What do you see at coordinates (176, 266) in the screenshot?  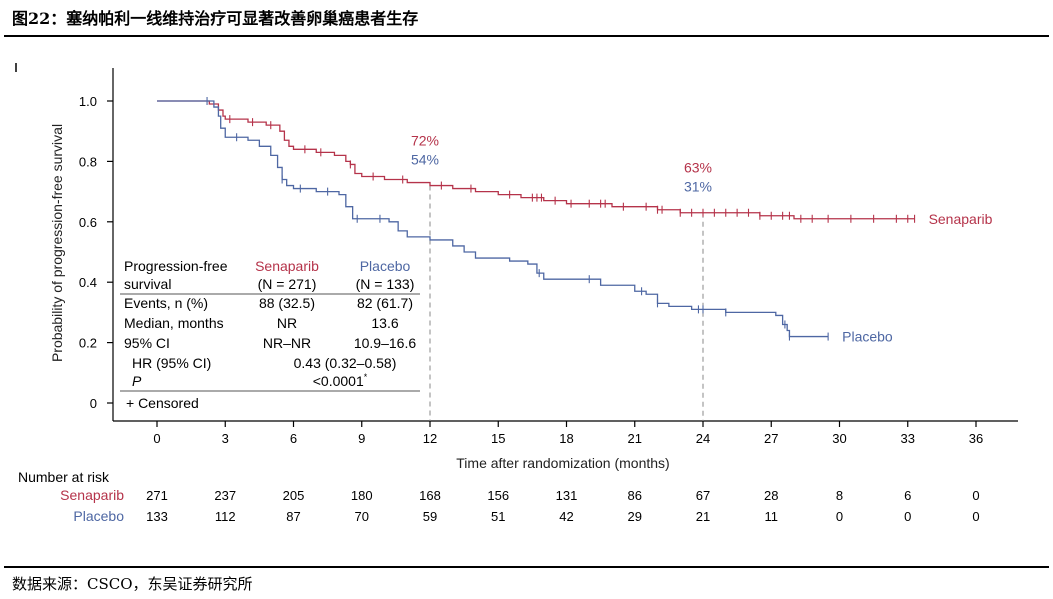 I see `table-header-col0-line1: Progression-free` at bounding box center [176, 266].